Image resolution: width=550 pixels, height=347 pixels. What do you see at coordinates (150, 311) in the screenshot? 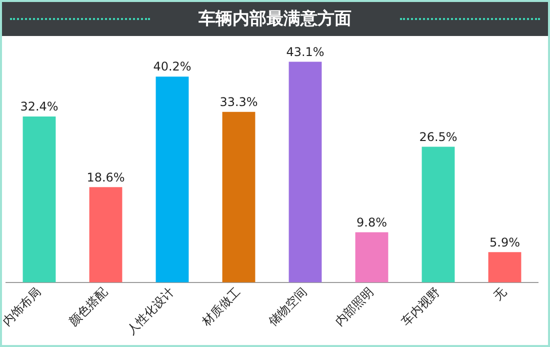
I see `x-tick-label: 人性化设计` at bounding box center [150, 311].